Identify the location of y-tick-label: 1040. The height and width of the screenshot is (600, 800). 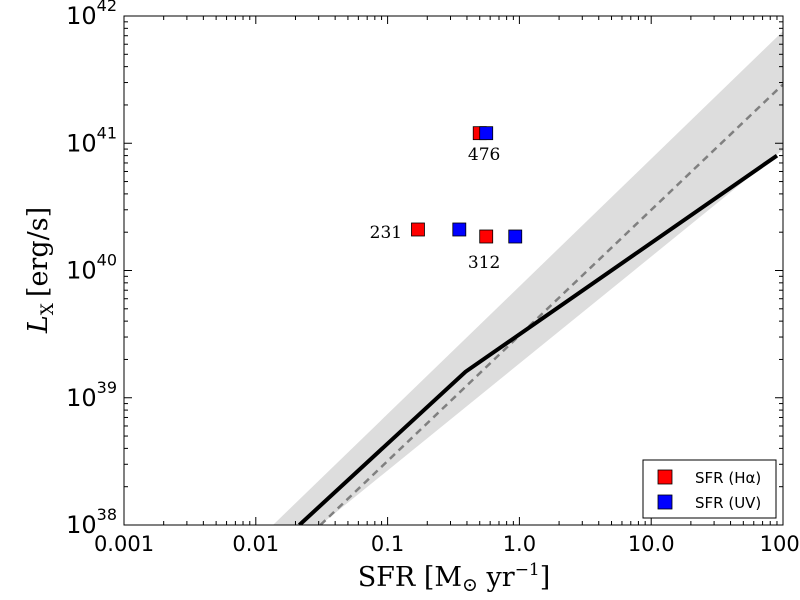
(91, 268).